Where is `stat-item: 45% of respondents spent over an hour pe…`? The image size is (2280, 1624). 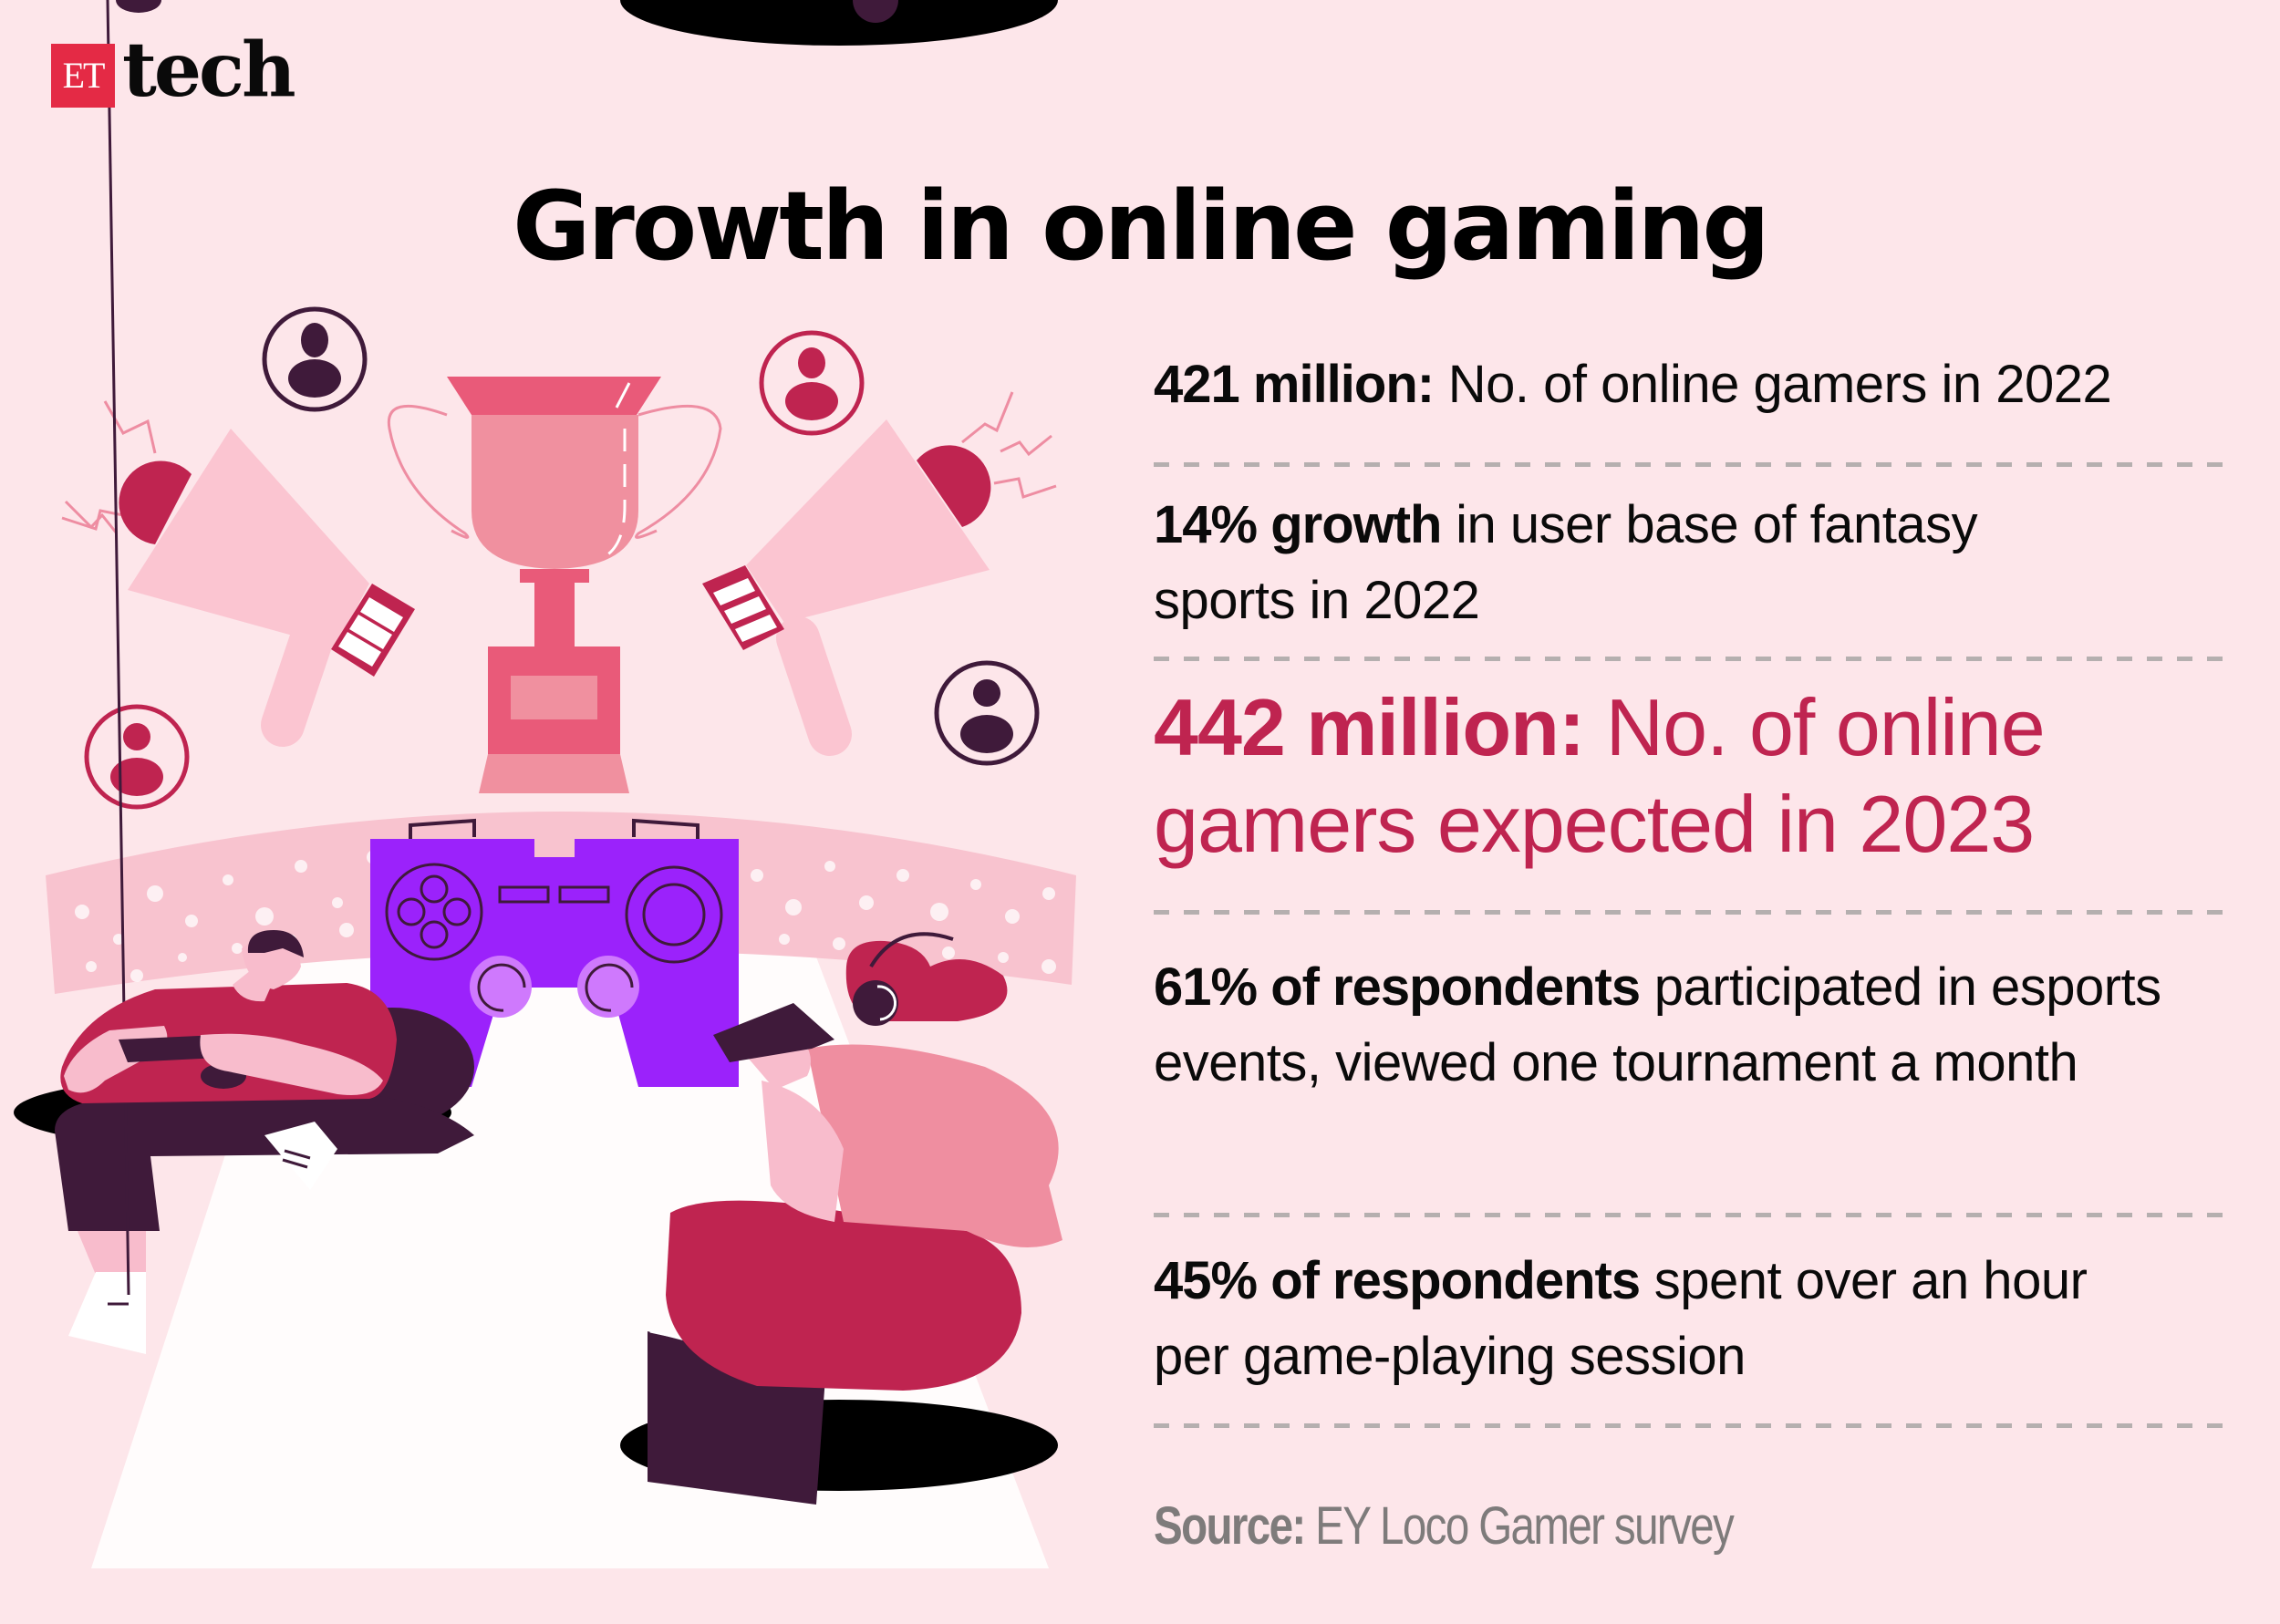
stat-item: 45% of respondents spent over an hour pe… is located at coordinates (1692, 1320).